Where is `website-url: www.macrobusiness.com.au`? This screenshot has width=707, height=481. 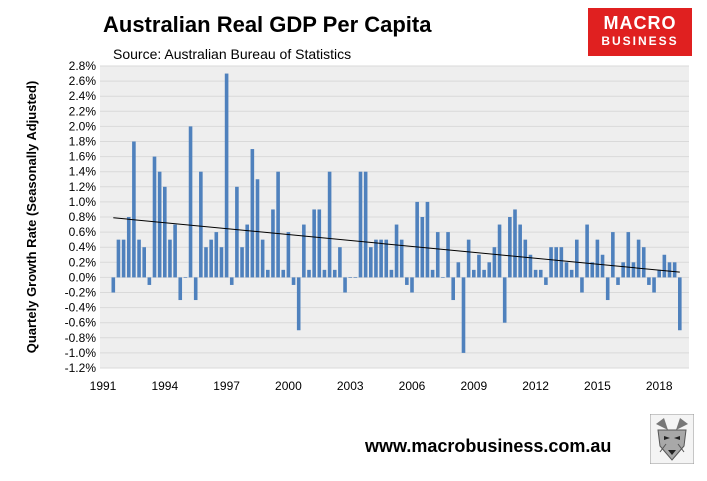
website-url: www.macrobusiness.com.au is located at coordinates (488, 446).